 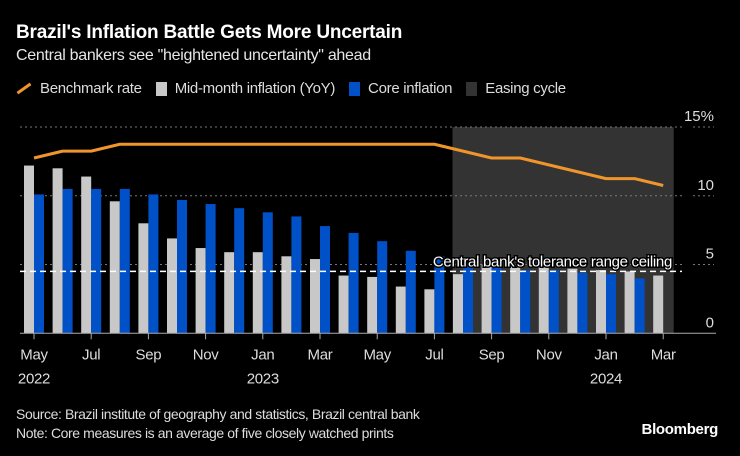 I want to click on legend-label: Core inflation, so click(x=410, y=88).